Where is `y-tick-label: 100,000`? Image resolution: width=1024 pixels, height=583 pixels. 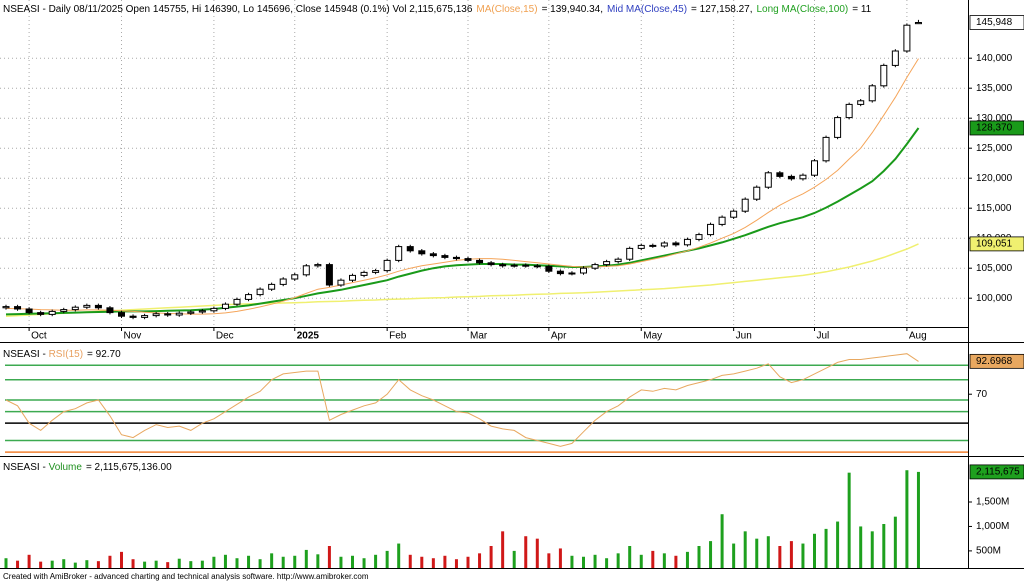 y-tick-label: 100,000 is located at coordinates (994, 298).